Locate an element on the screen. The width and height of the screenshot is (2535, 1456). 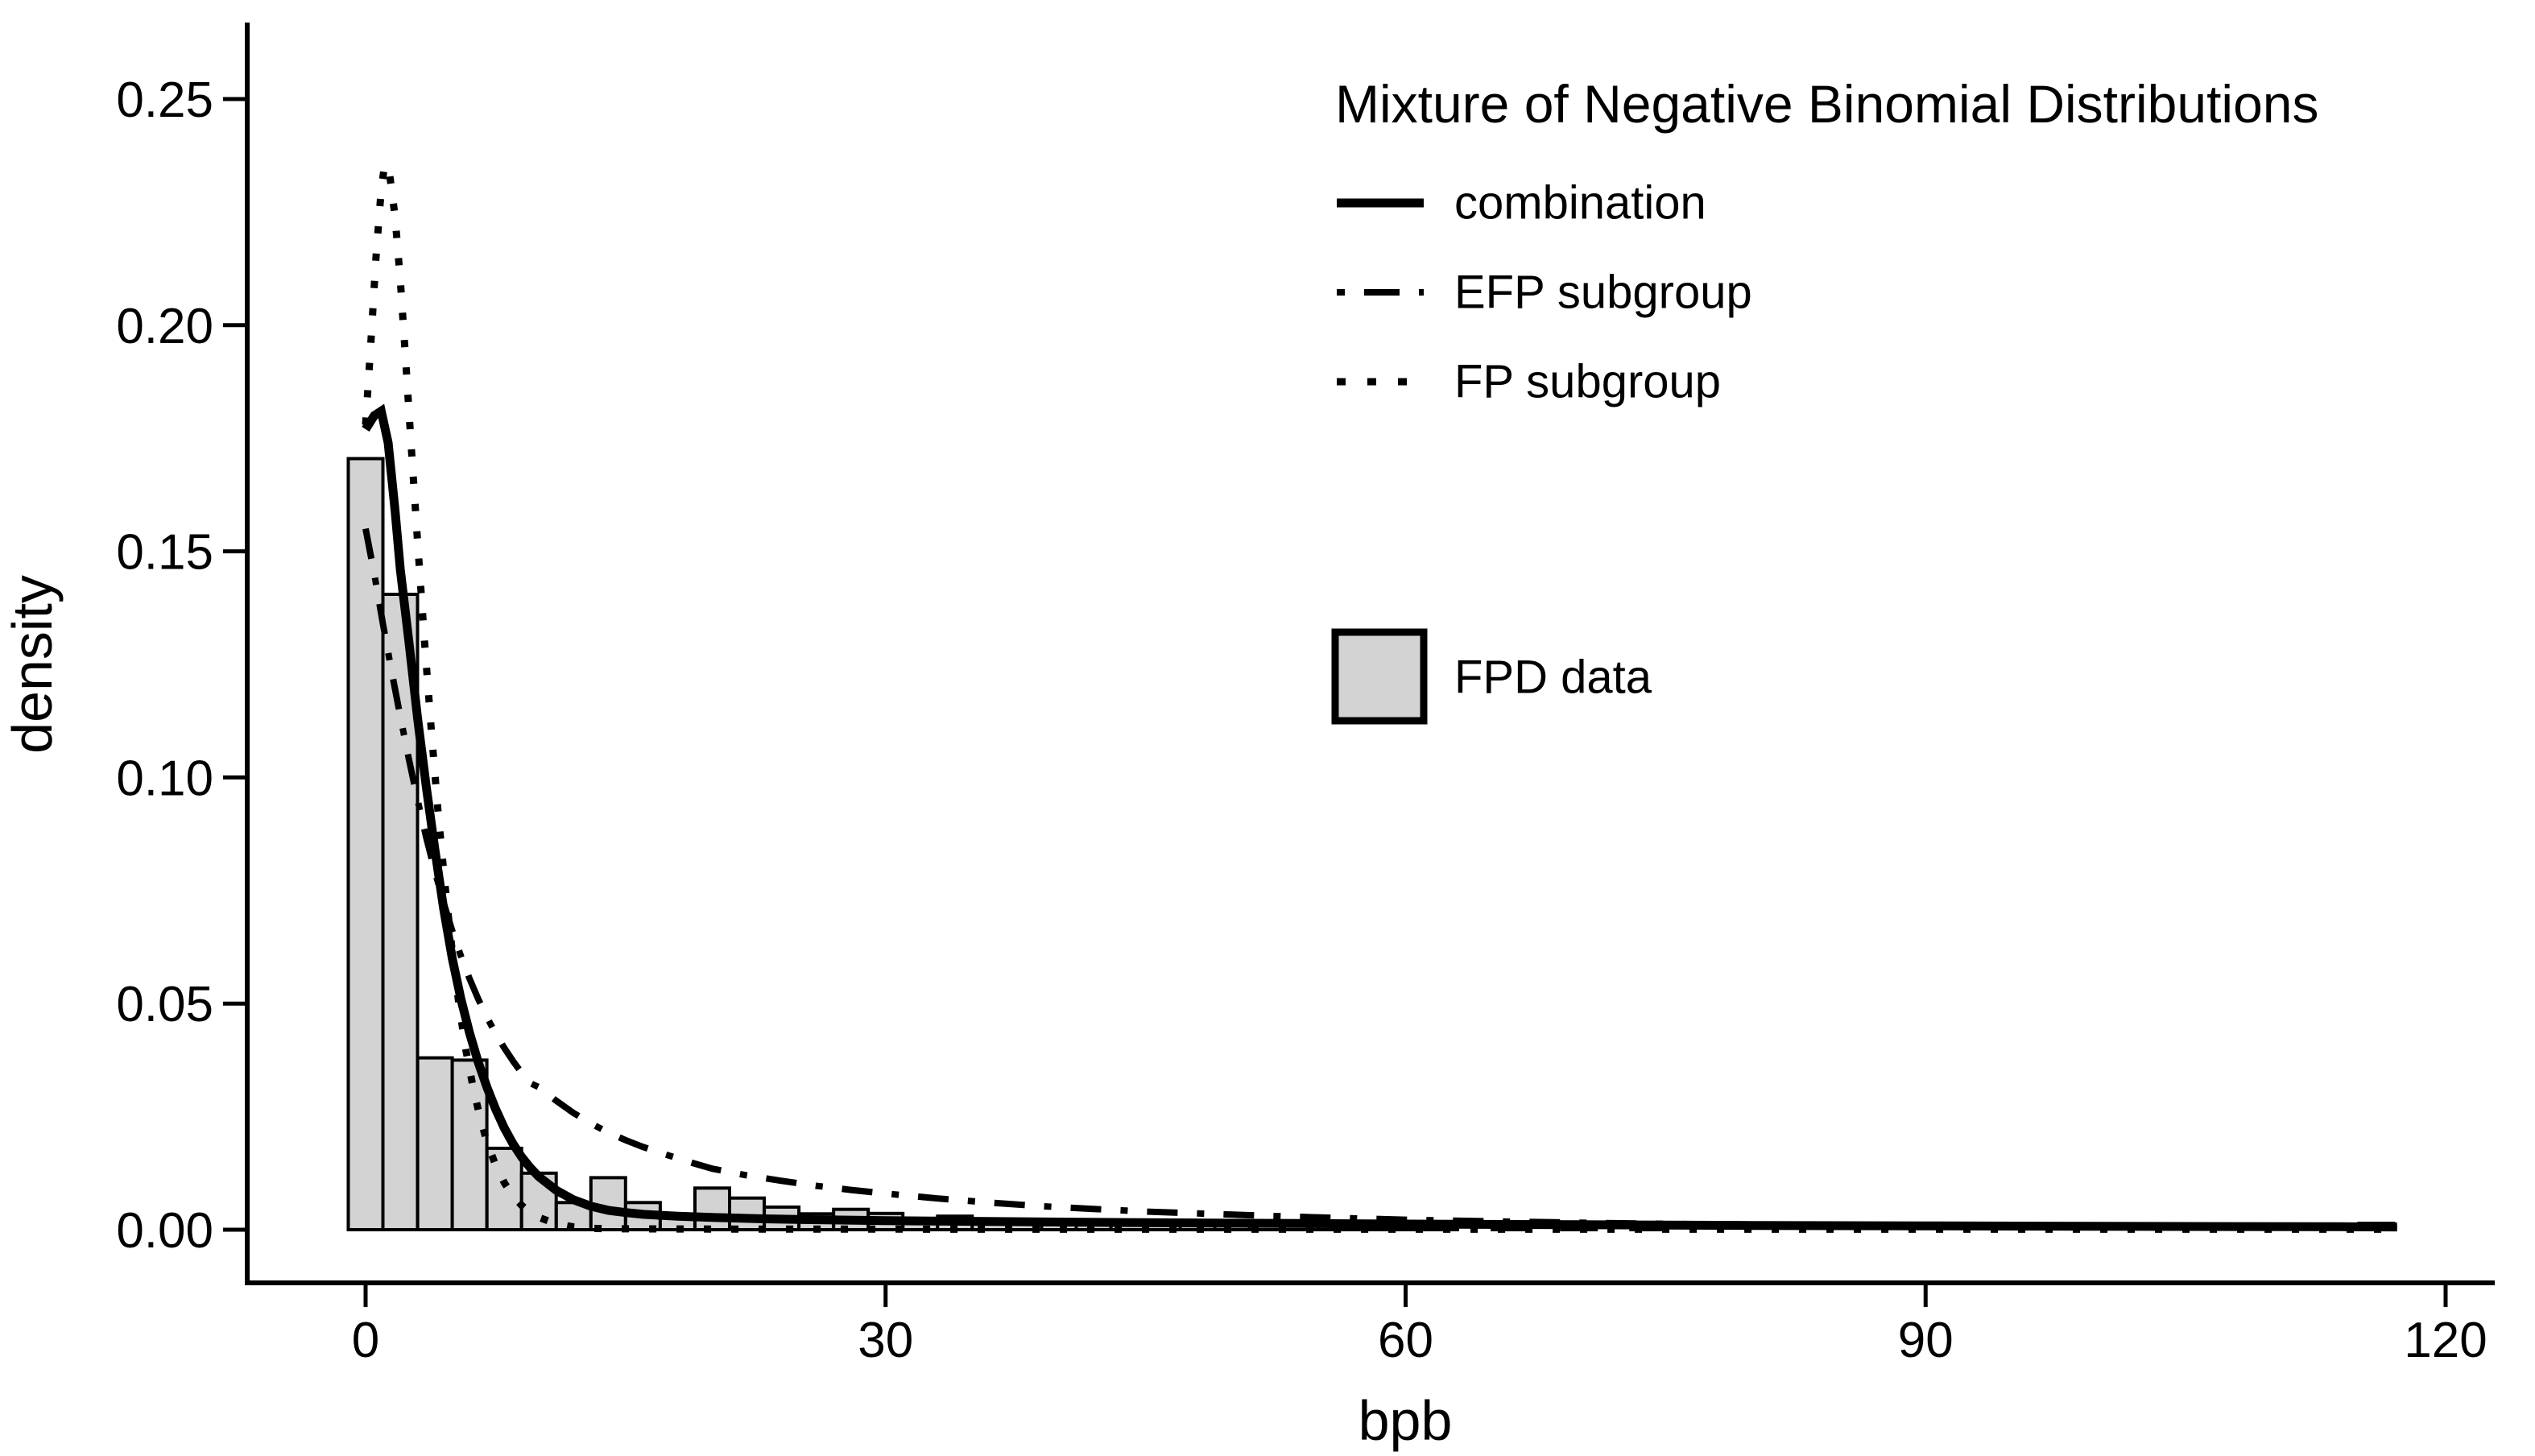
y-tick-label: 0.15 is located at coordinates (165, 553).